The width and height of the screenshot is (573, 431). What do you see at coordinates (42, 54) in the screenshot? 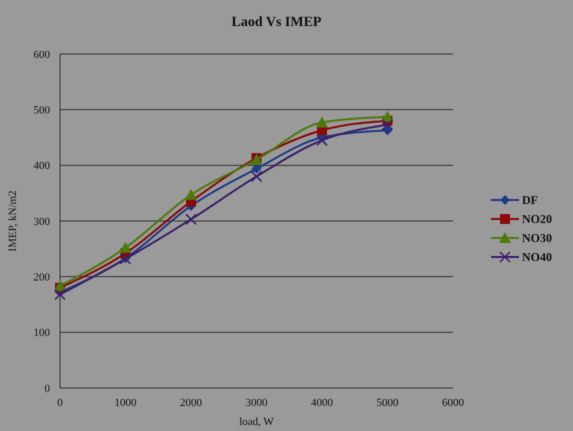
I see `y-tick-label: 600` at bounding box center [42, 54].